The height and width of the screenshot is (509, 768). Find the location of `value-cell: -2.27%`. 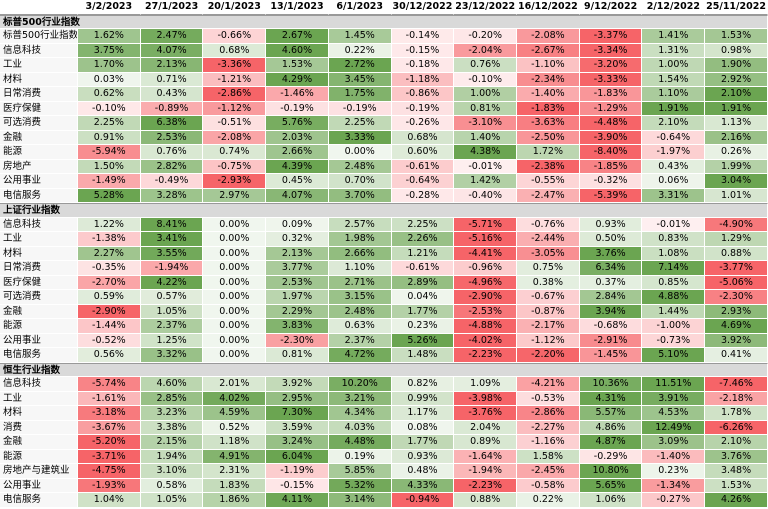

value-cell: -2.27% is located at coordinates (548, 427).